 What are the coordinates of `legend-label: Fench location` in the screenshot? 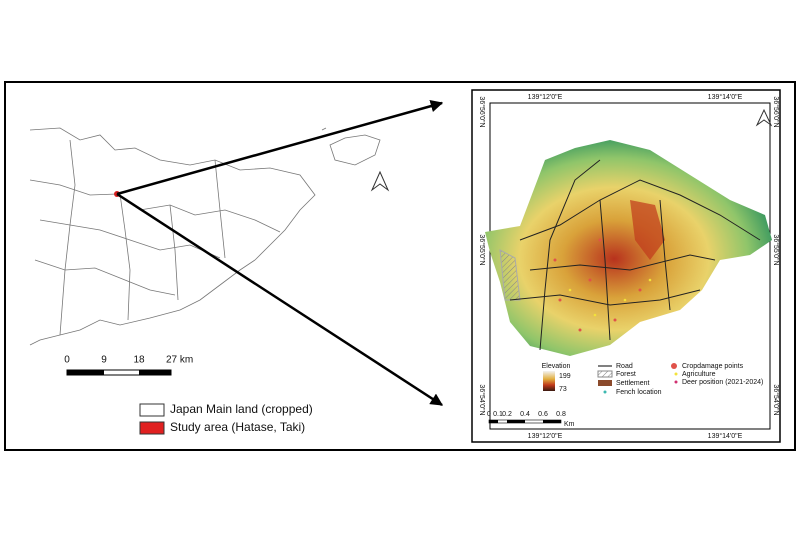 It's located at (639, 392).